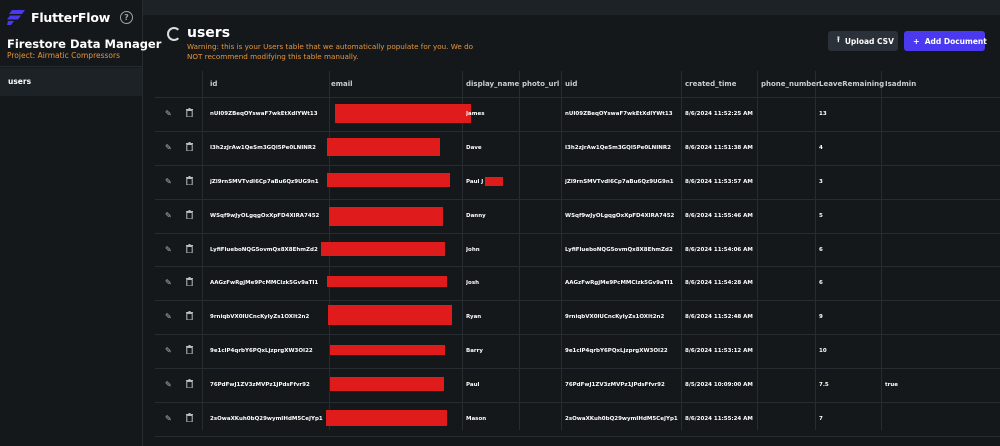  What do you see at coordinates (901, 84) in the screenshot?
I see `column-header-isadmin: Isadmin` at bounding box center [901, 84].